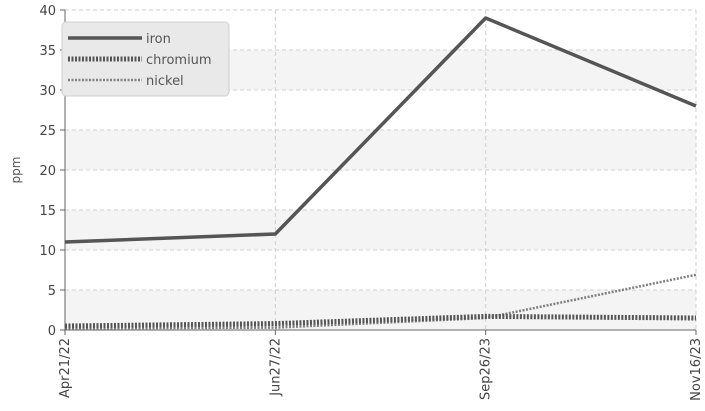  I want to click on x-tick-label: Nov16/23, so click(696, 369).